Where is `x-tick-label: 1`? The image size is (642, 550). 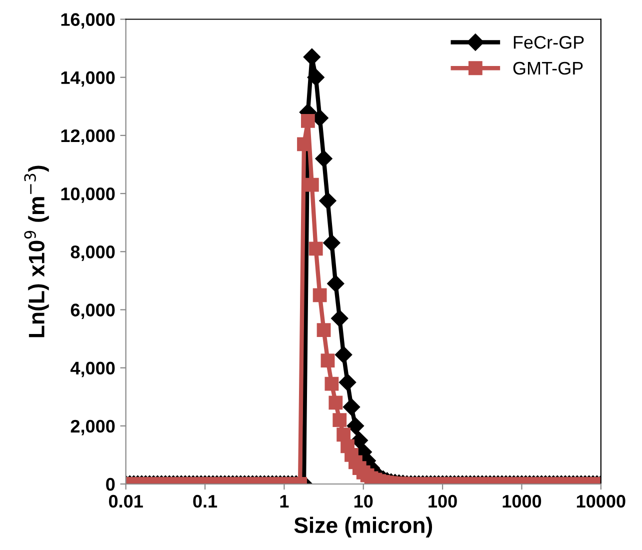 x-tick-label: 1 is located at coordinates (284, 501).